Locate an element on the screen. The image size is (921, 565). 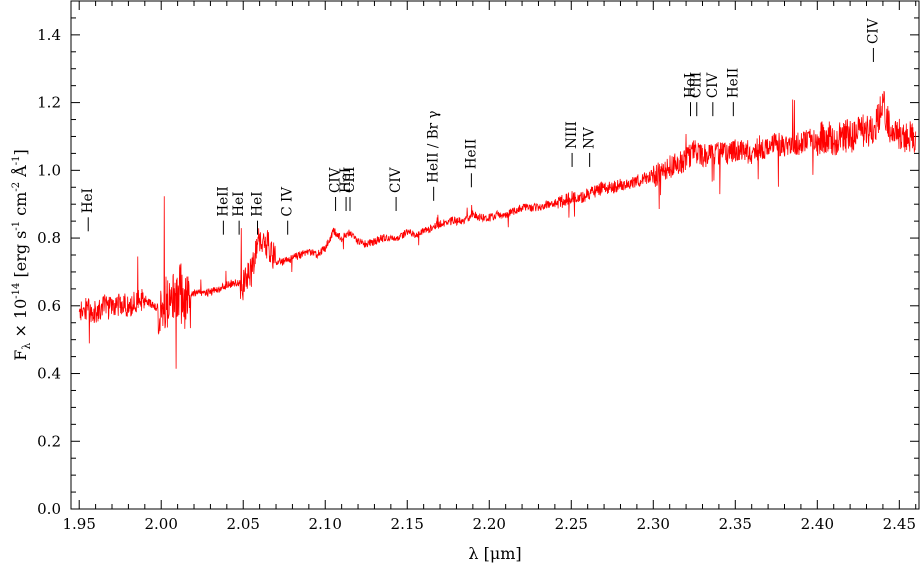
y-title-f-sub: λ is located at coordinates (26, 346).